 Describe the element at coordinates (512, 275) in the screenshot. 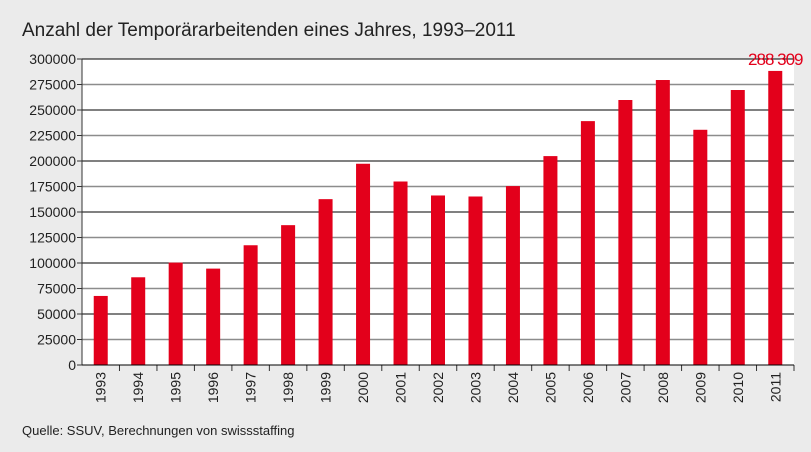

I see `bar-2004` at that location.